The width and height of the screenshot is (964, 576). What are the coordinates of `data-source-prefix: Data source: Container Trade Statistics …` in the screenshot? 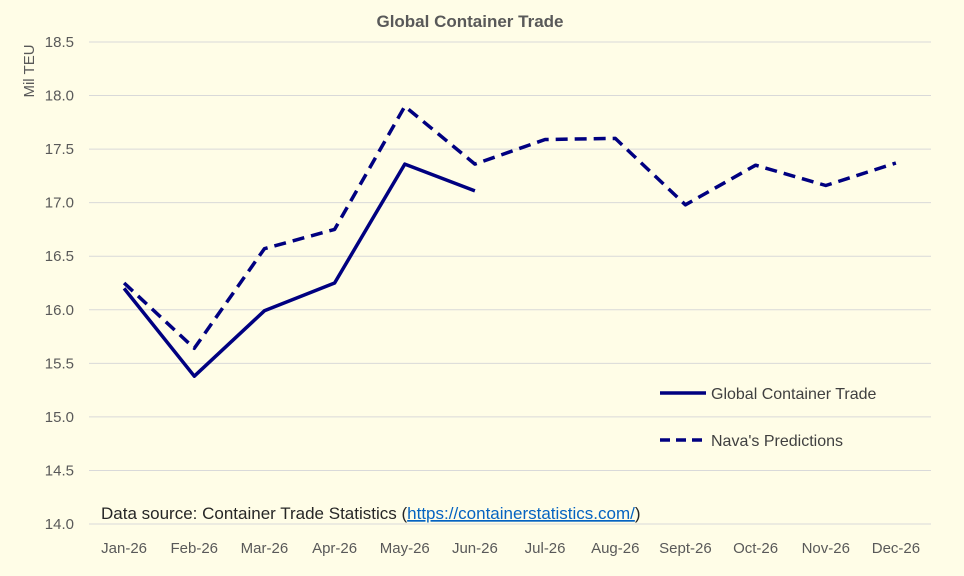 It's located at (254, 513).